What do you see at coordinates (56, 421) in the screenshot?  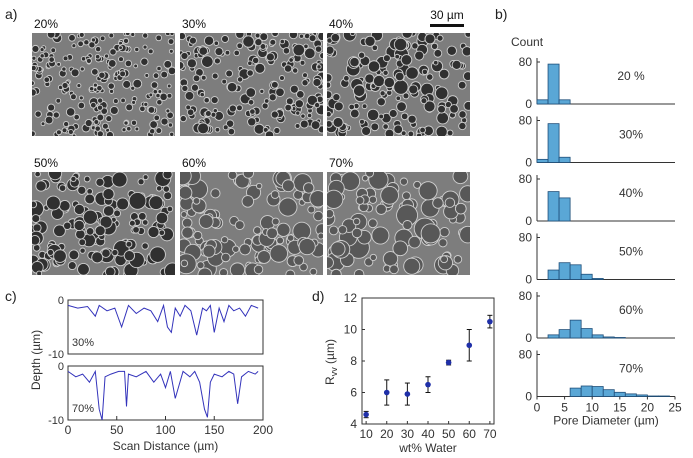 I see `profile-y-tick-label: -10` at bounding box center [56, 421].